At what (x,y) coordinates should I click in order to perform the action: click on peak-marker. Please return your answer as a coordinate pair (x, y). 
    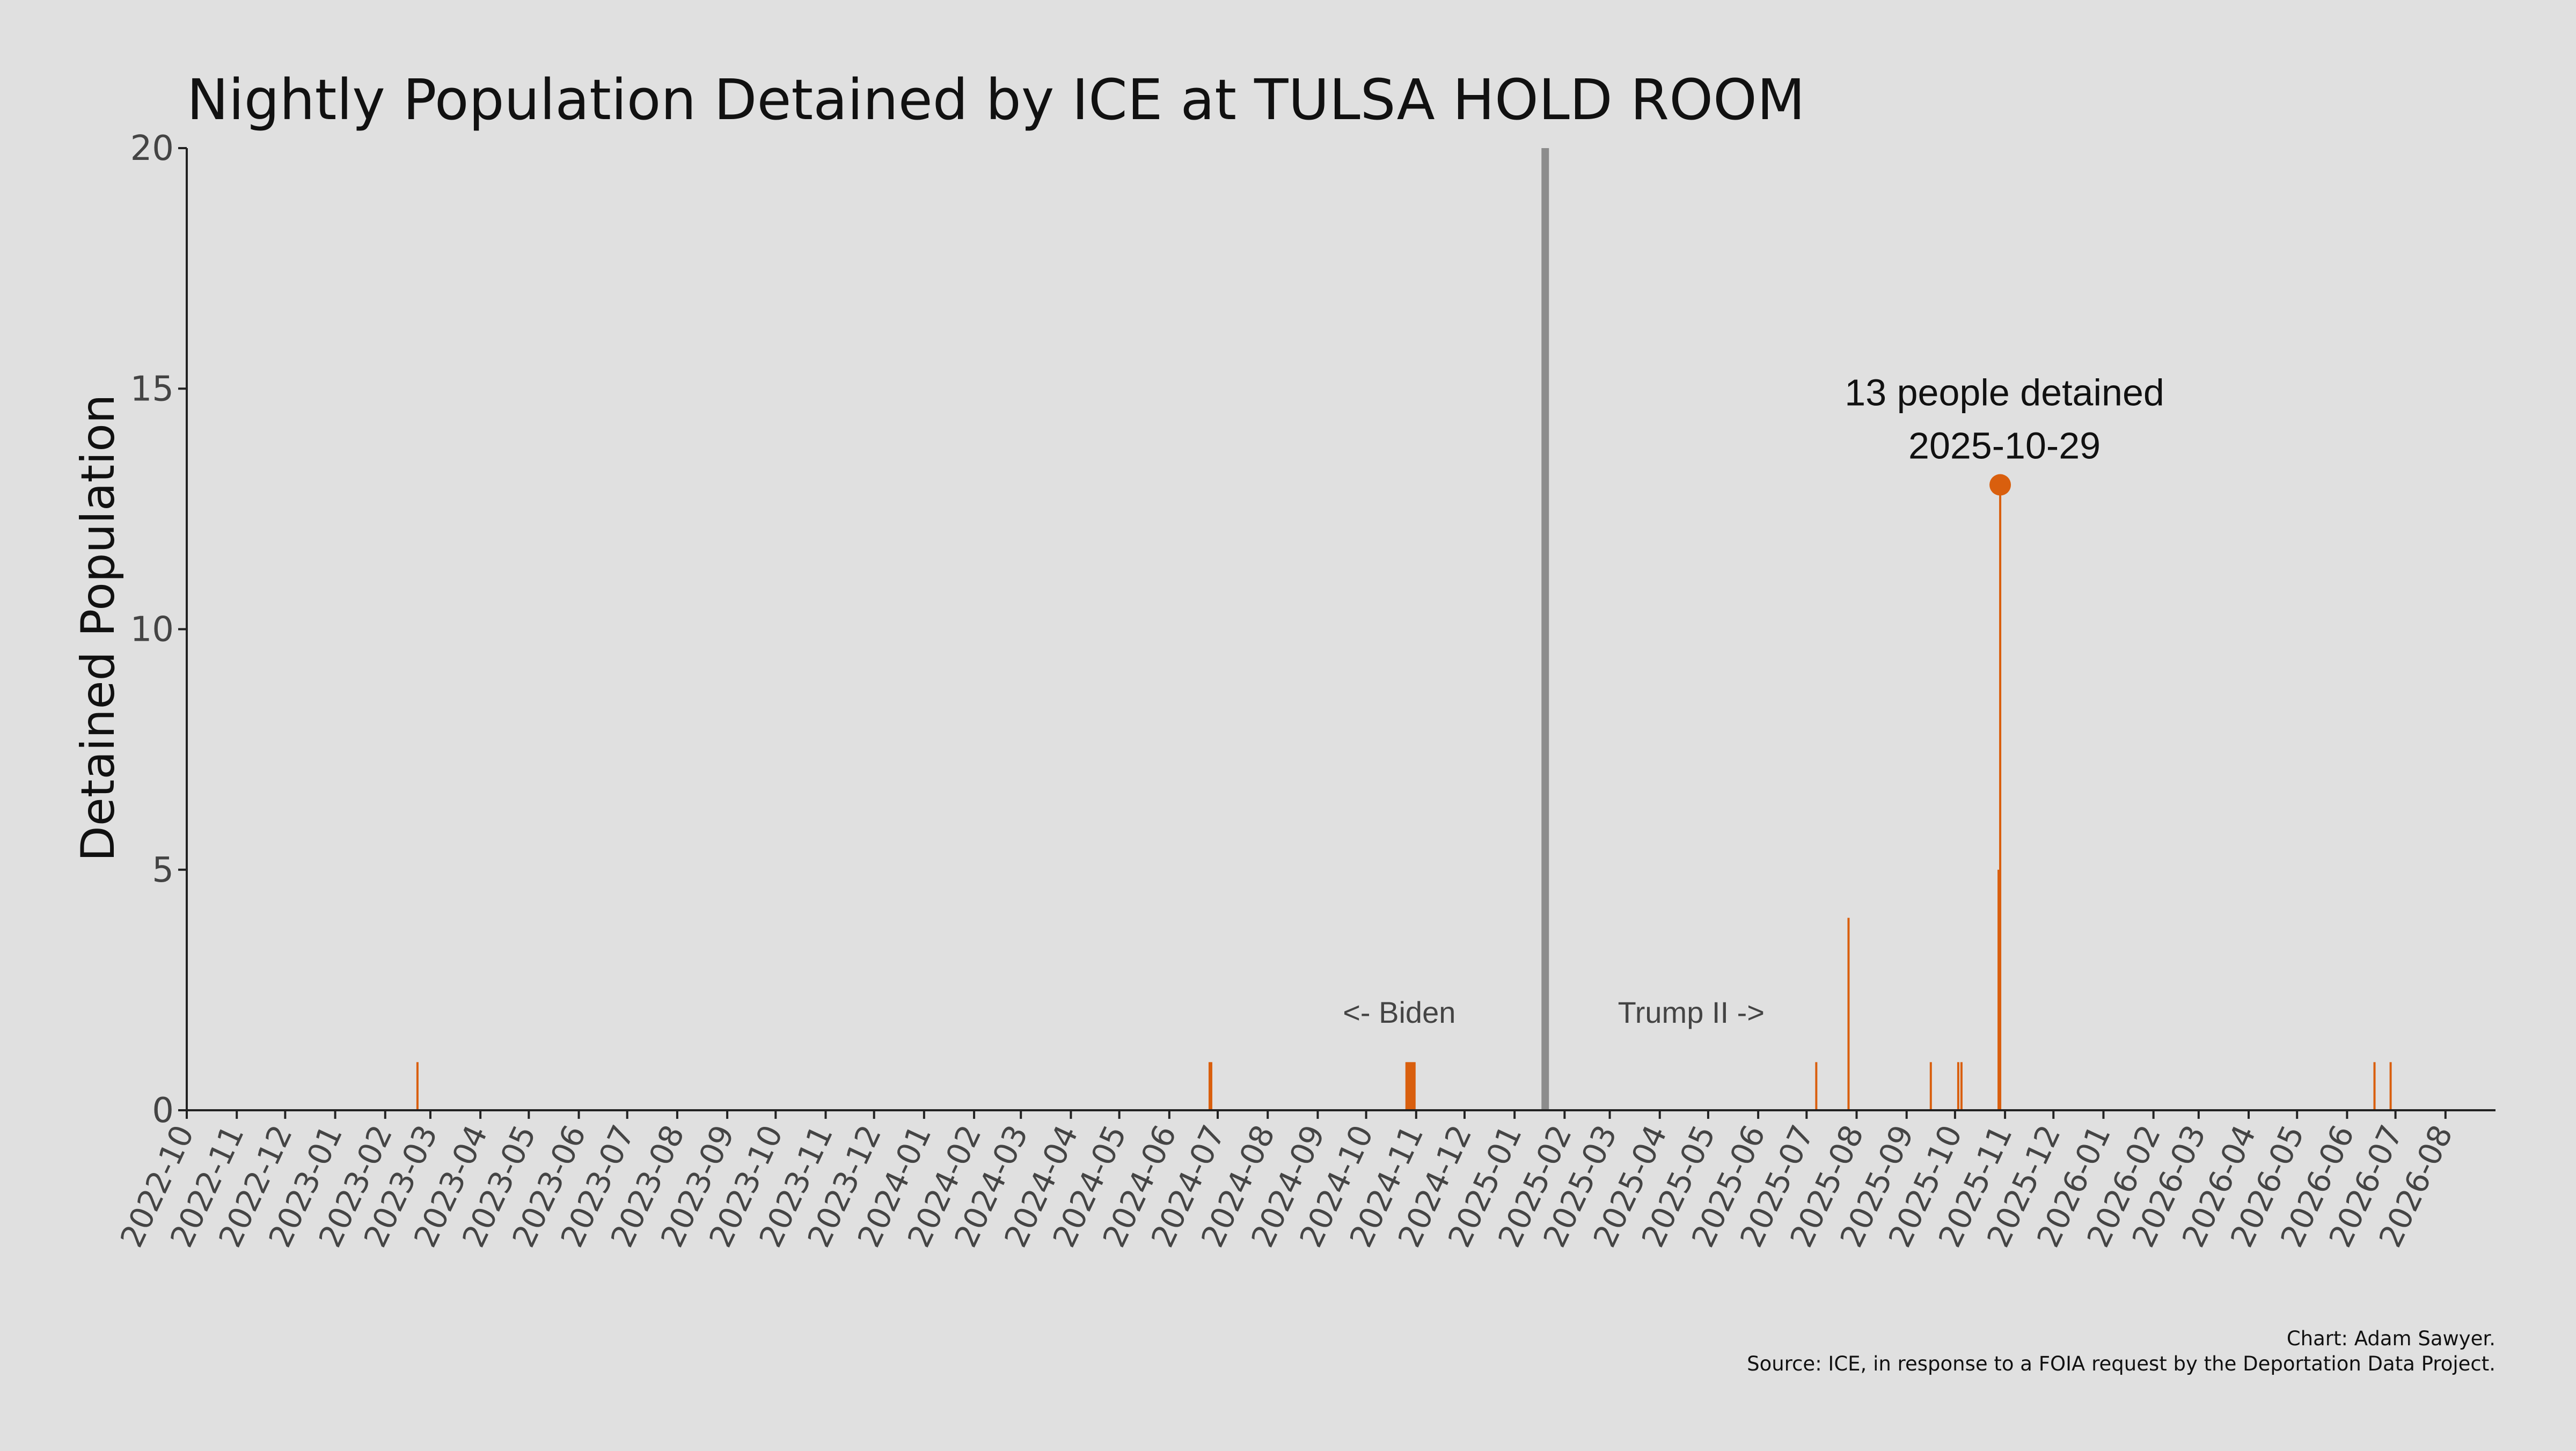
    Looking at the image, I should click on (2000, 485).